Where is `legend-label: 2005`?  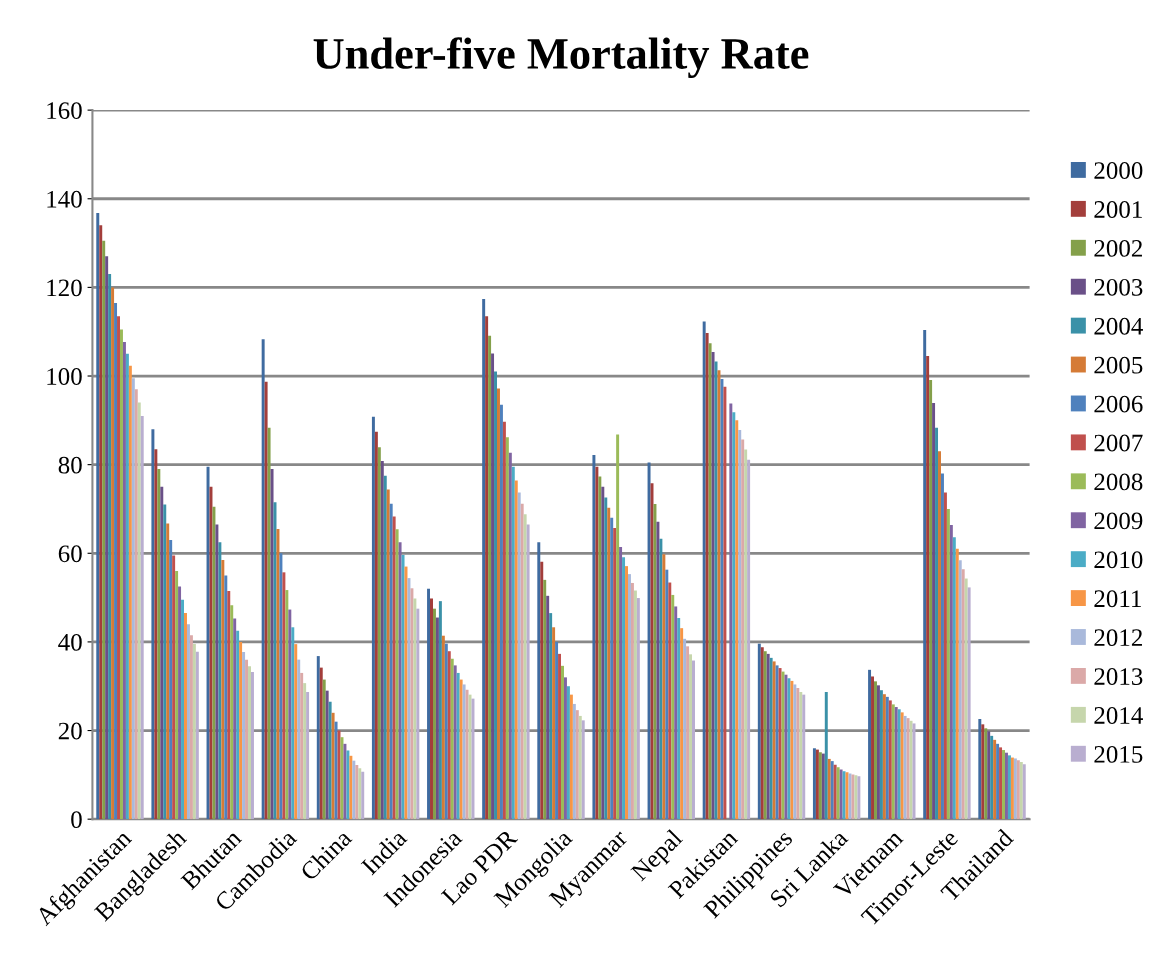
legend-label: 2005 is located at coordinates (1118, 365).